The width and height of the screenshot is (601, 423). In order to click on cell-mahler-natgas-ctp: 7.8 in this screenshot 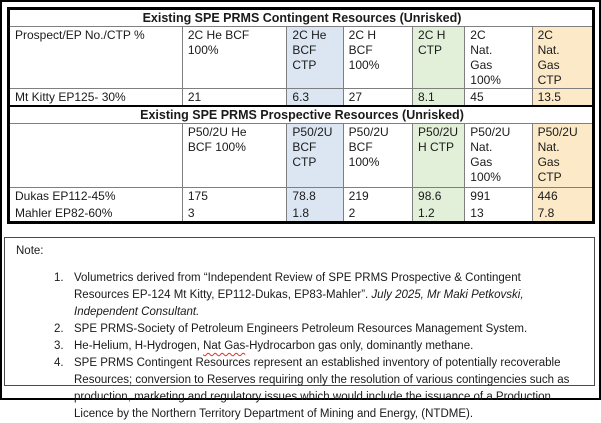, I will do `click(563, 213)`.